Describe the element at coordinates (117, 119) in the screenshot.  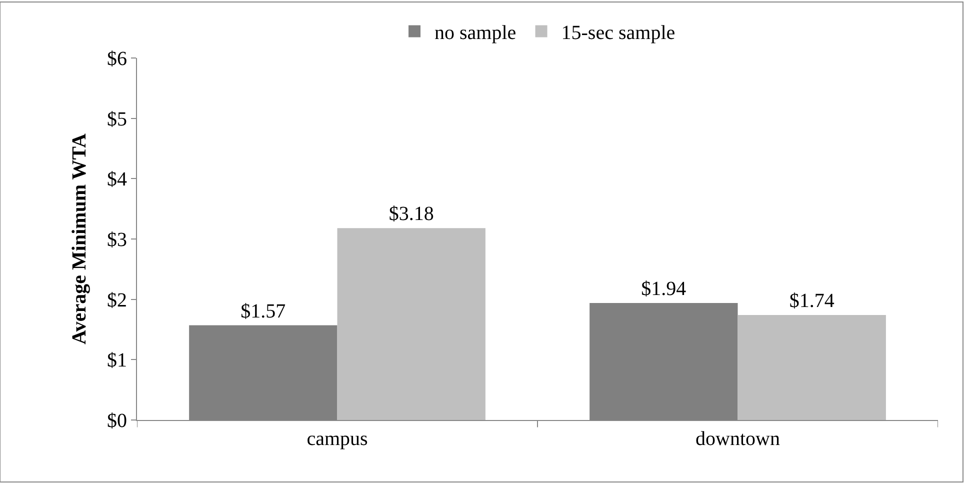
I see `y-tick-label: $5` at that location.